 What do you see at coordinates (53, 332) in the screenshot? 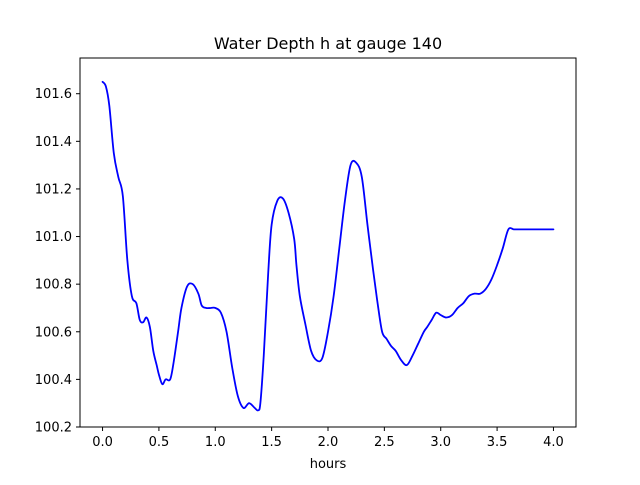
I see `y-tick-label: 100.6` at bounding box center [53, 332].